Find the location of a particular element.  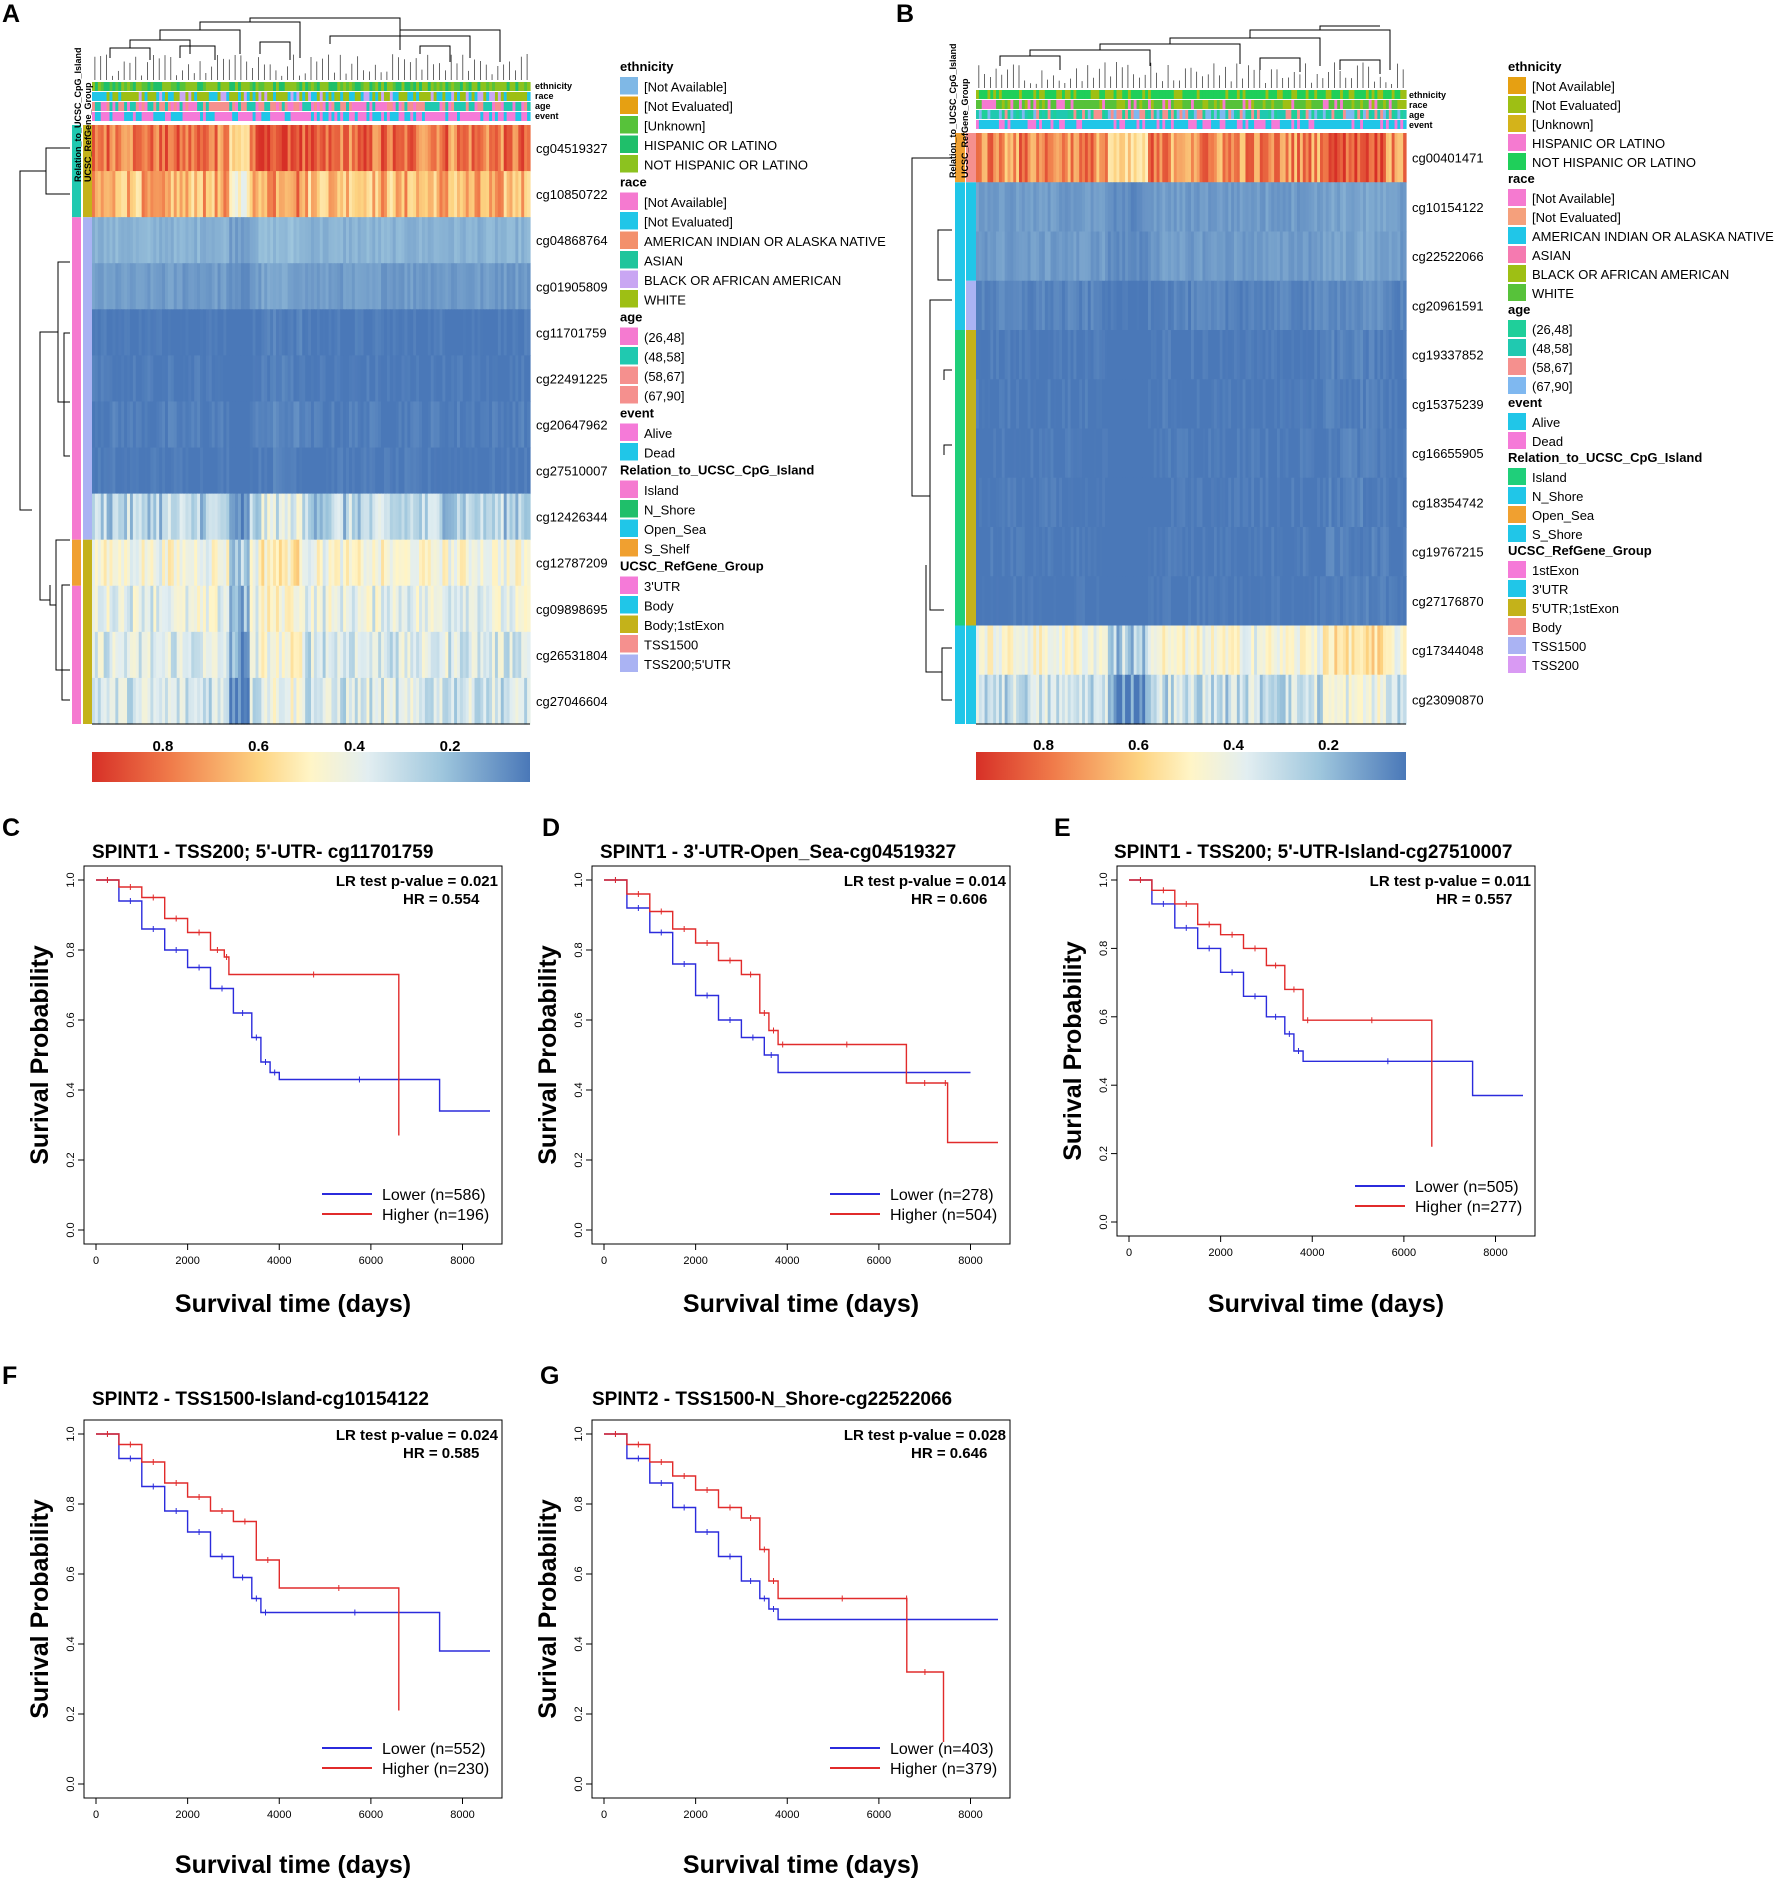

annotation-bar-race is located at coordinates (1191, 104).